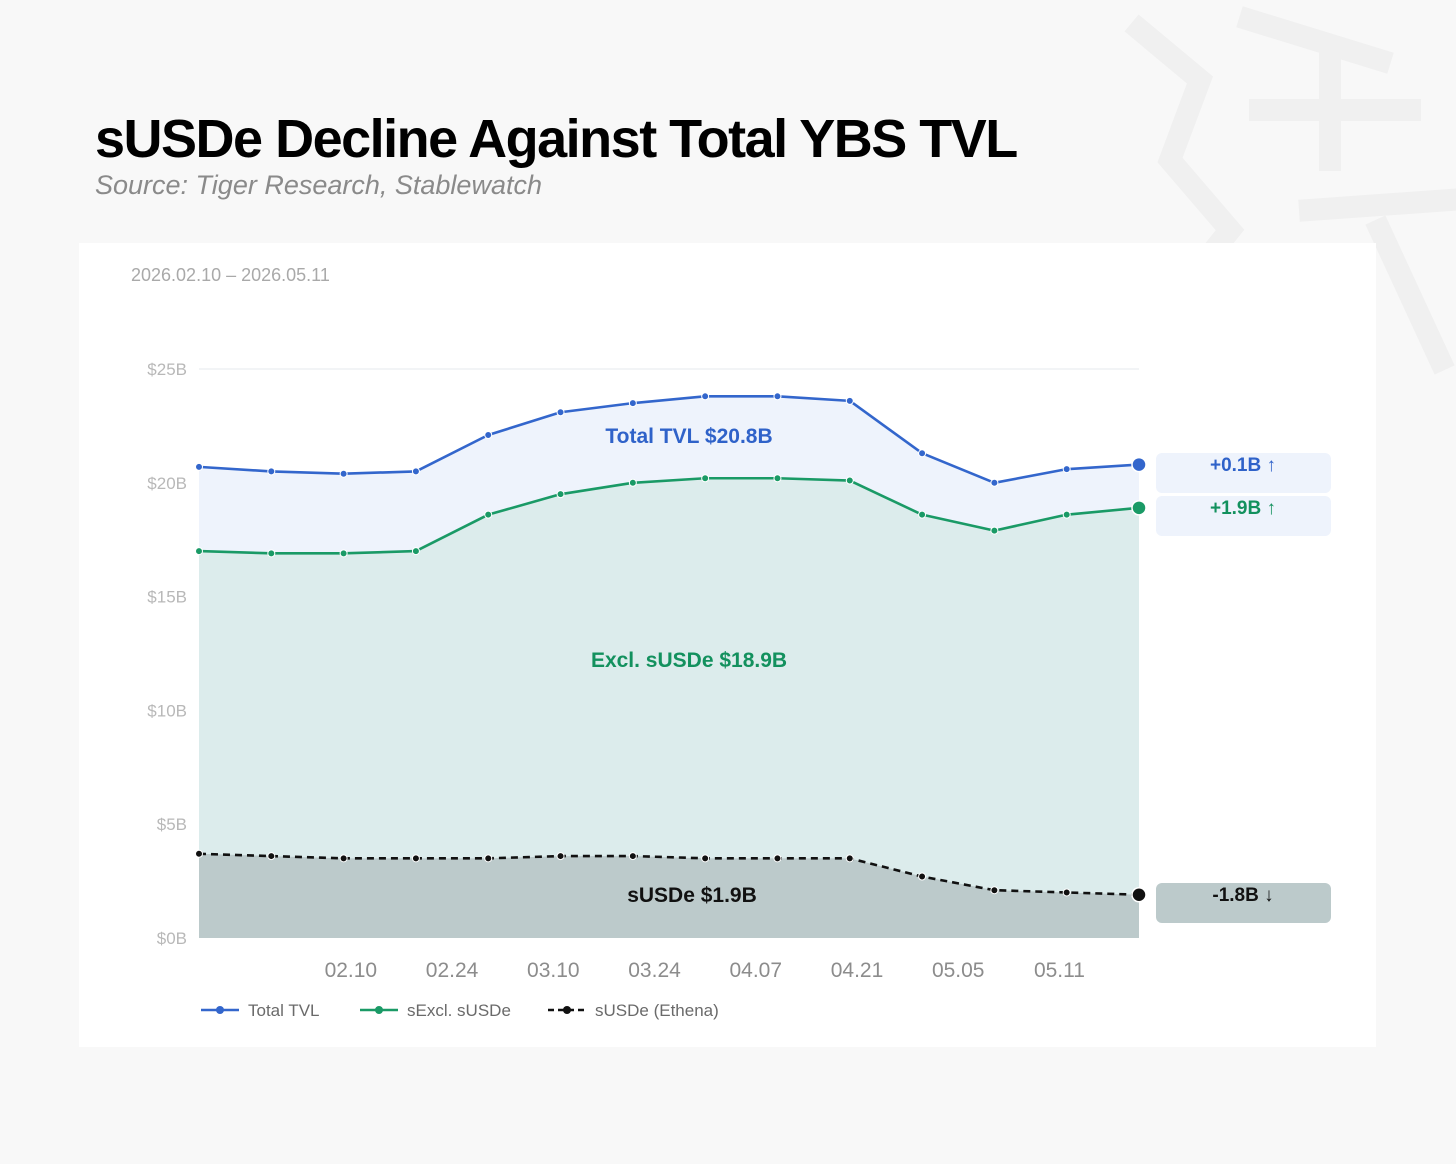 The image size is (1456, 1164). I want to click on delta-badge-text: +1.9B ↑, so click(1243, 508).